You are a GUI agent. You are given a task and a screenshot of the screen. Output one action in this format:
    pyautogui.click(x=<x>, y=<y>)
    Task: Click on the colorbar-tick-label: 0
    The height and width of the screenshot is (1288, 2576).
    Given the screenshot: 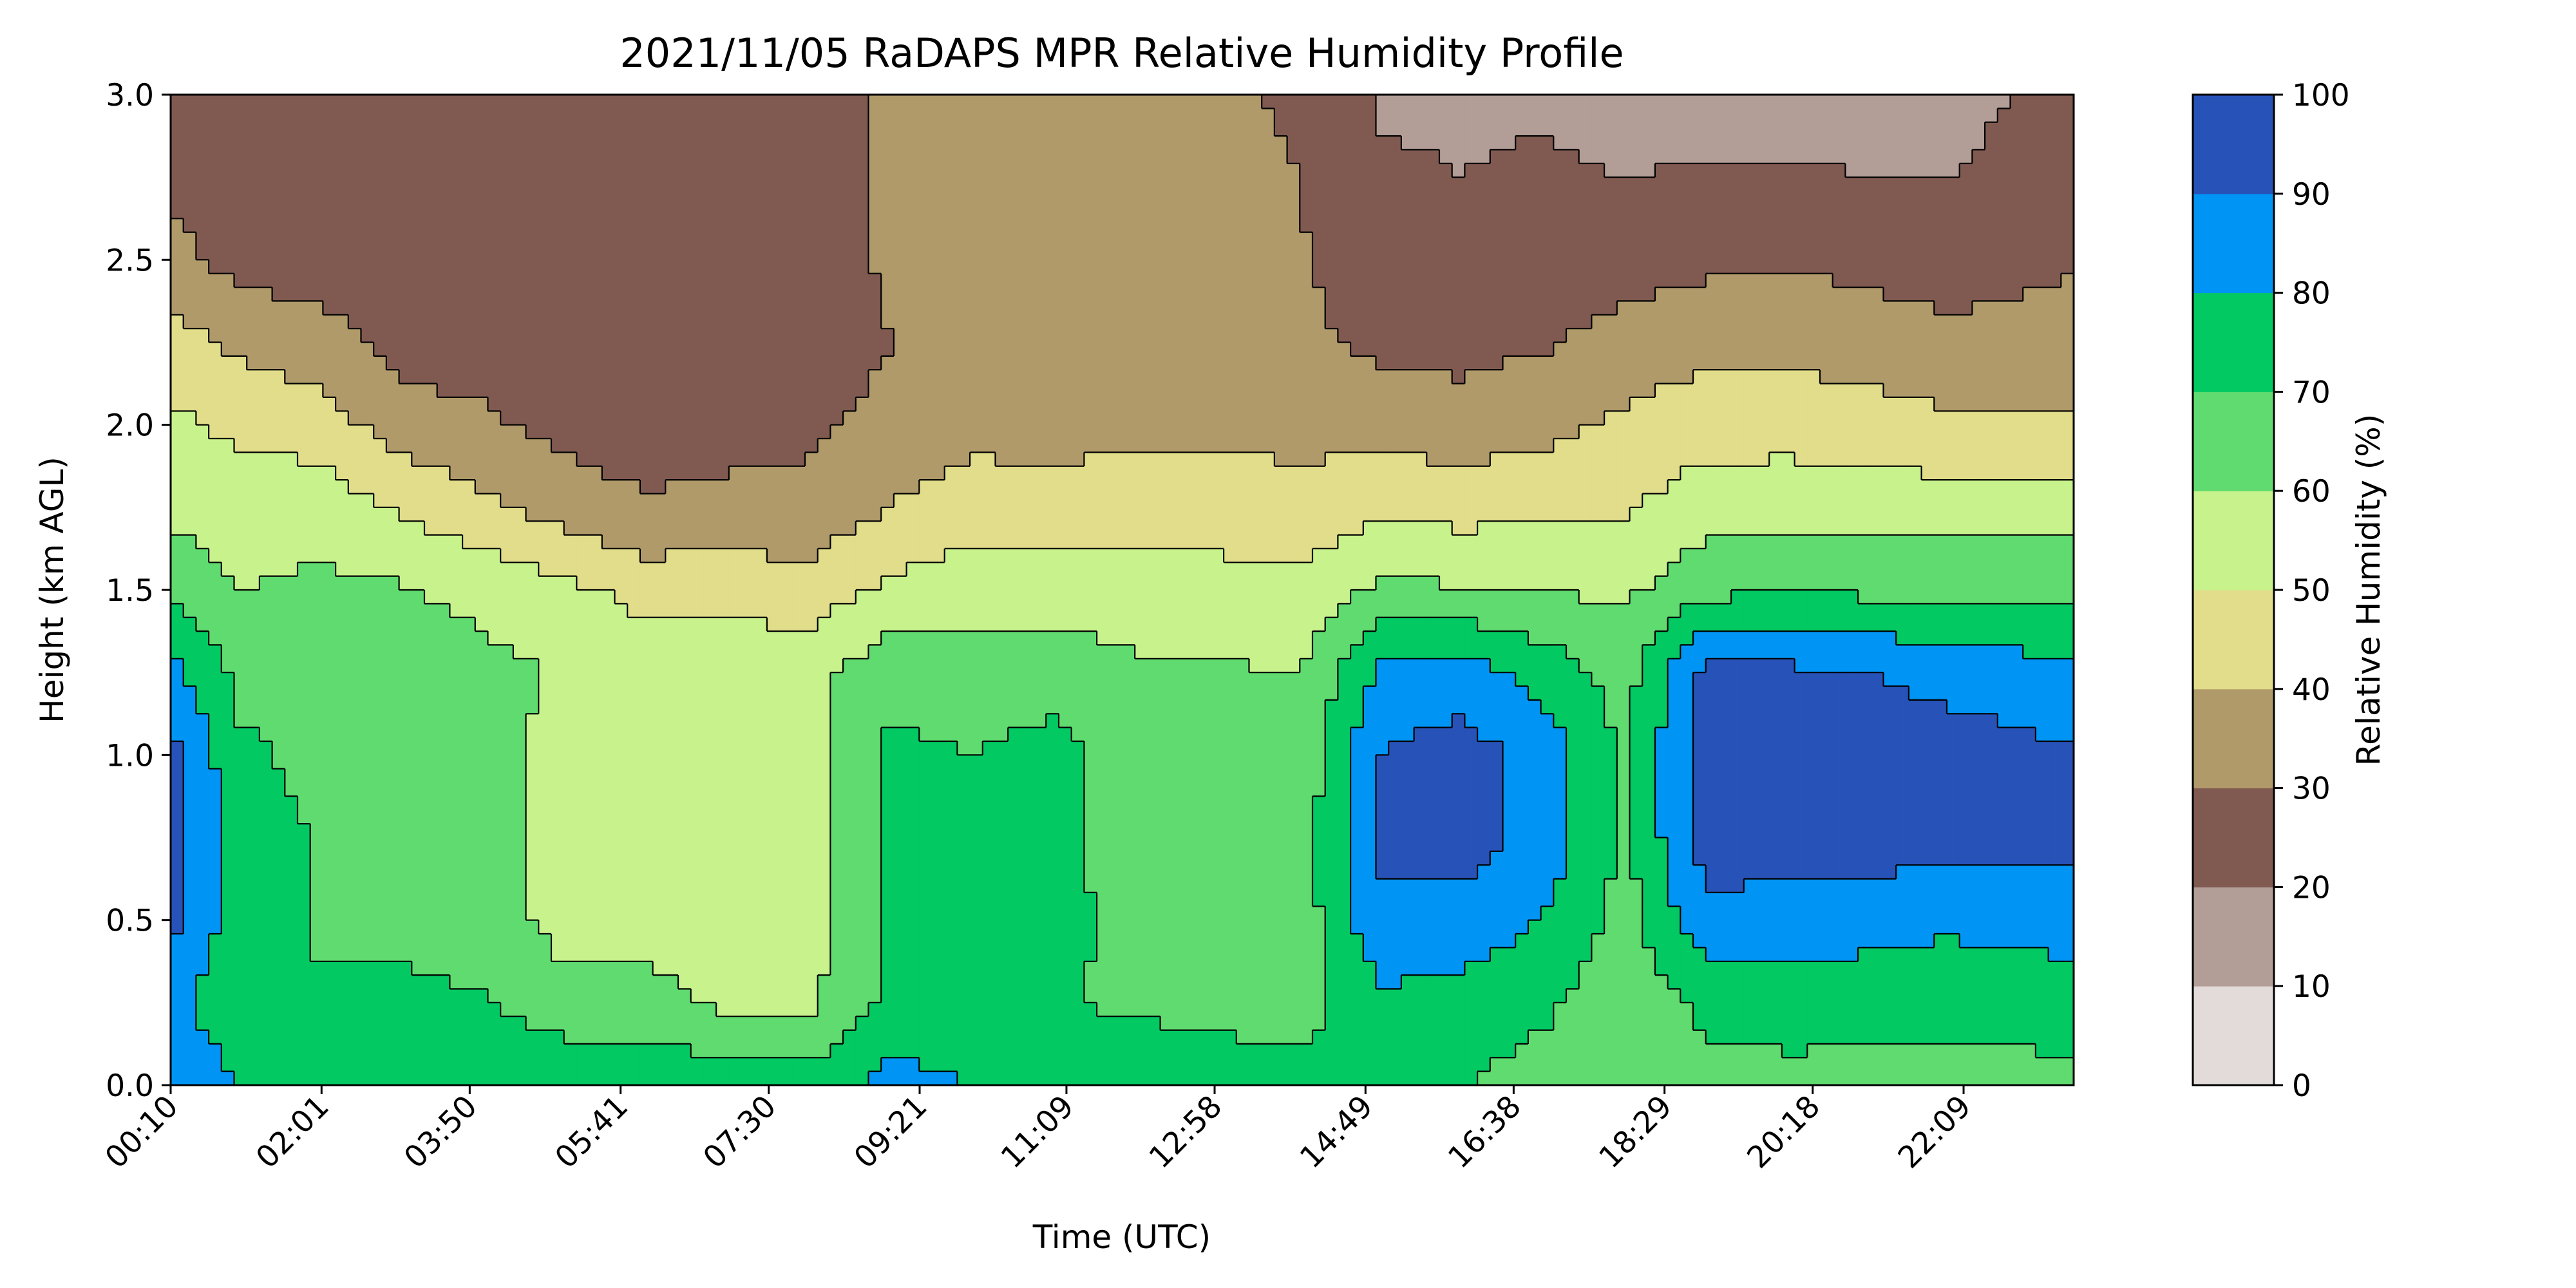 What is the action you would take?
    pyautogui.click(x=2301, y=1086)
    